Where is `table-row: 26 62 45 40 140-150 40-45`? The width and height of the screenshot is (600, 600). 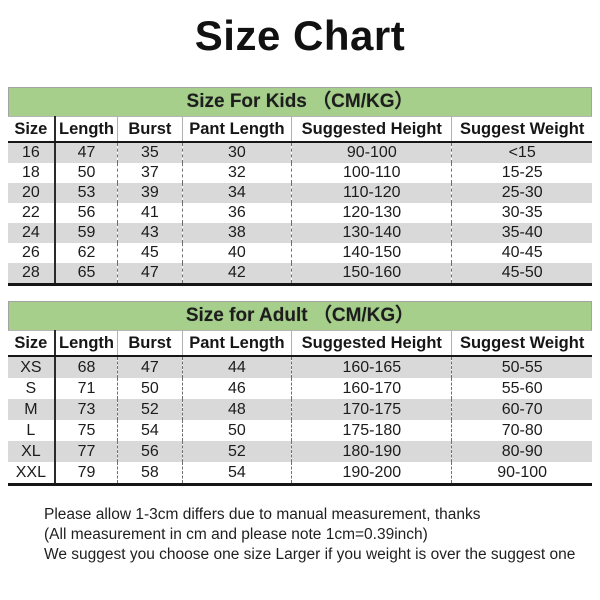 table-row: 26 62 45 40 140-150 40-45 is located at coordinates (300, 253).